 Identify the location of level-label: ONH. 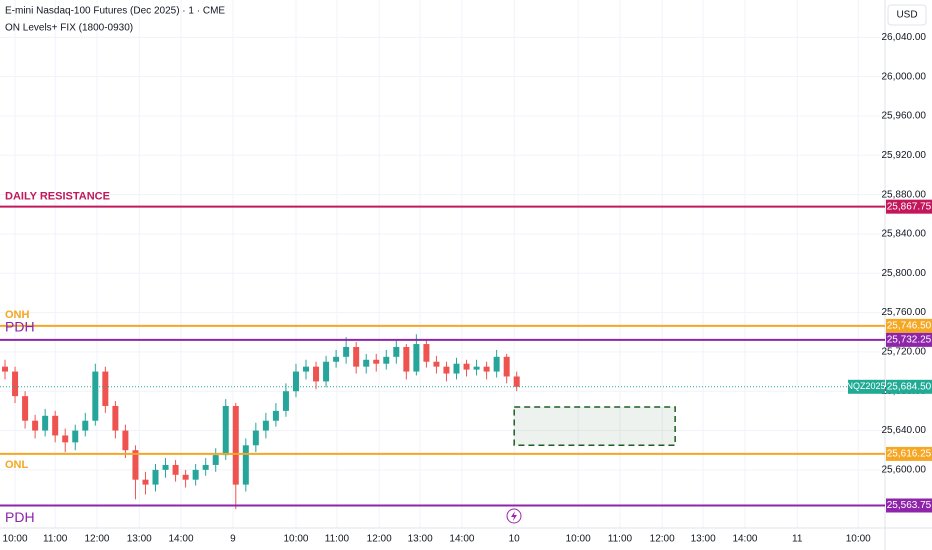
(17, 315).